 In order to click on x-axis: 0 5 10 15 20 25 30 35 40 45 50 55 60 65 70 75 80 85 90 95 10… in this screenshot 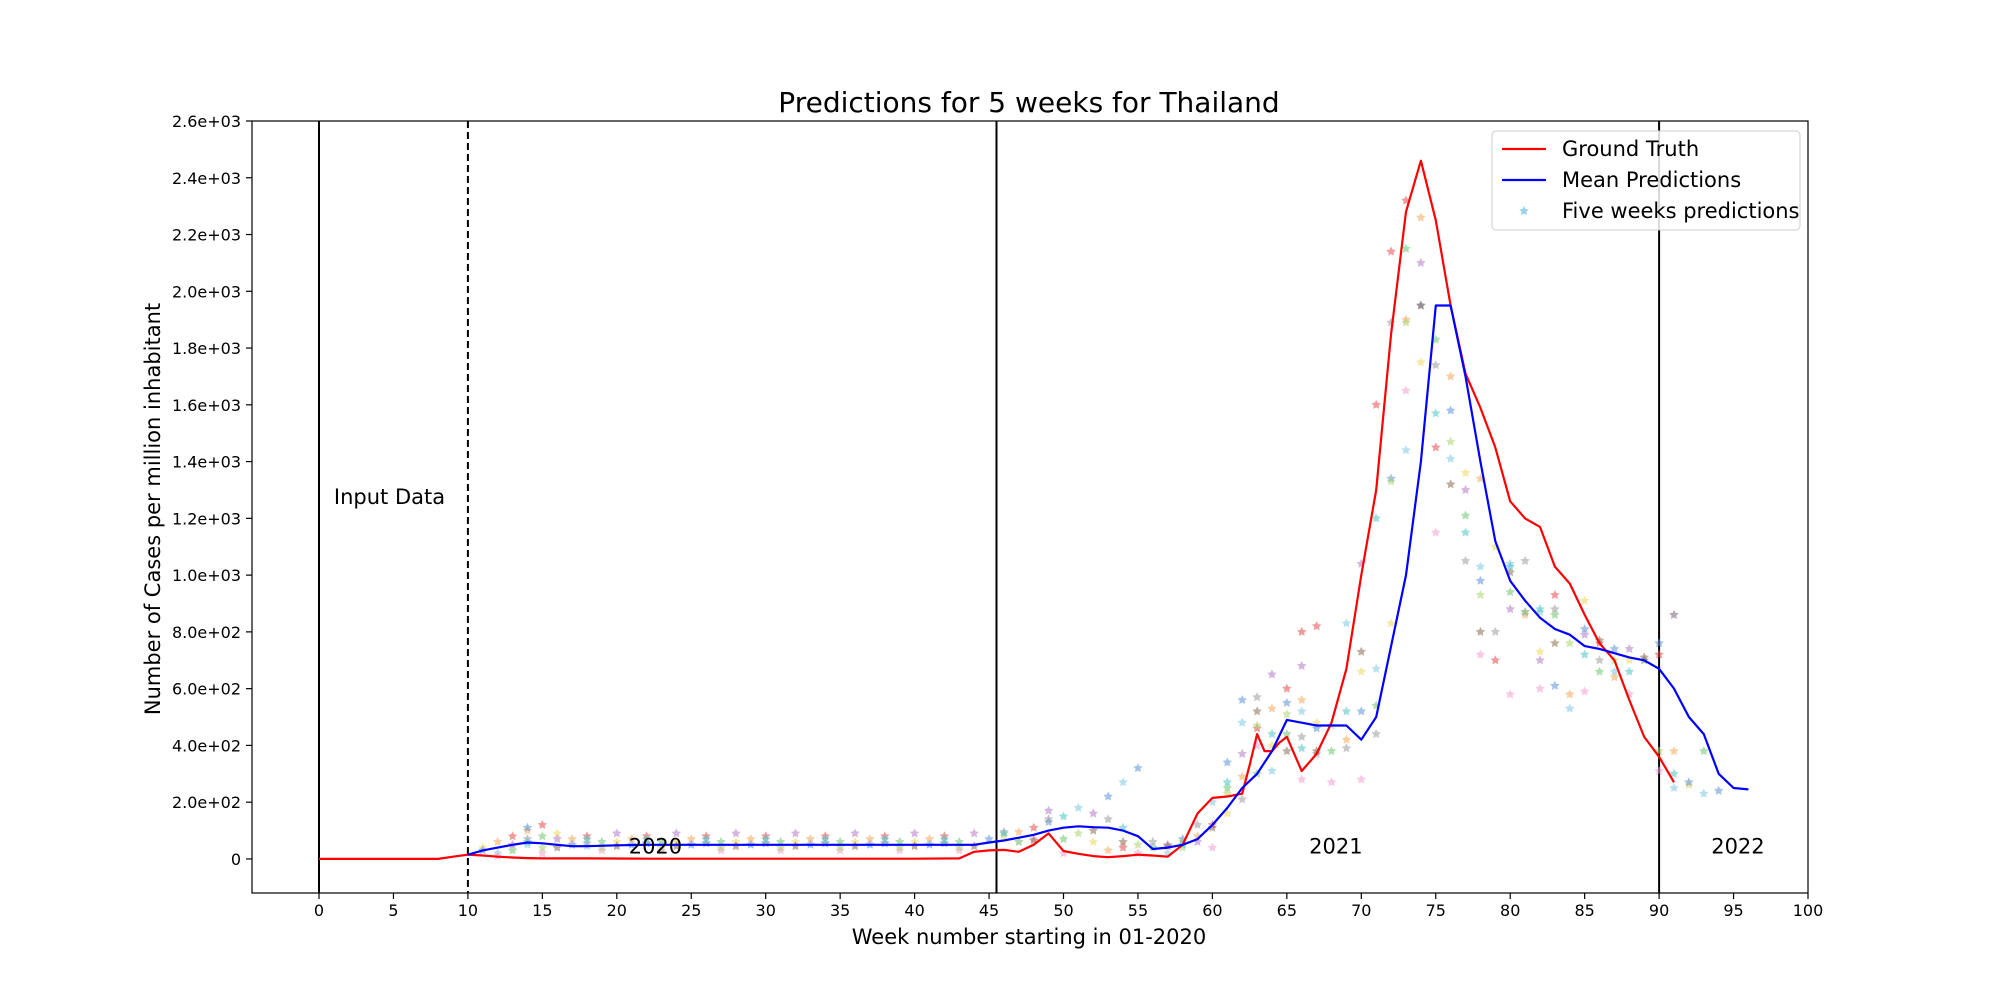, I will do `click(1068, 906)`.